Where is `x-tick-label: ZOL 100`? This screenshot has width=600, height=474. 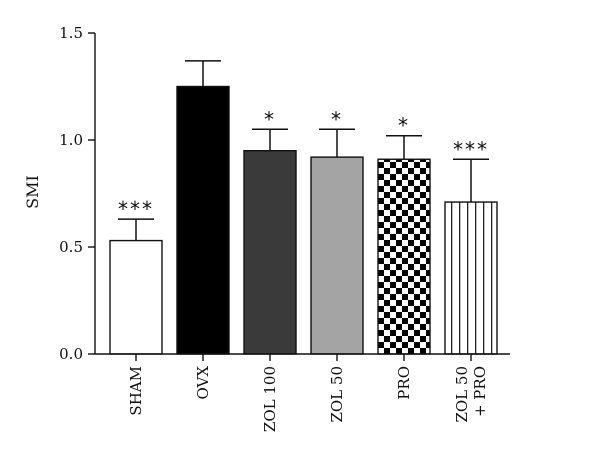
x-tick-label: ZOL 100 is located at coordinates (270, 399).